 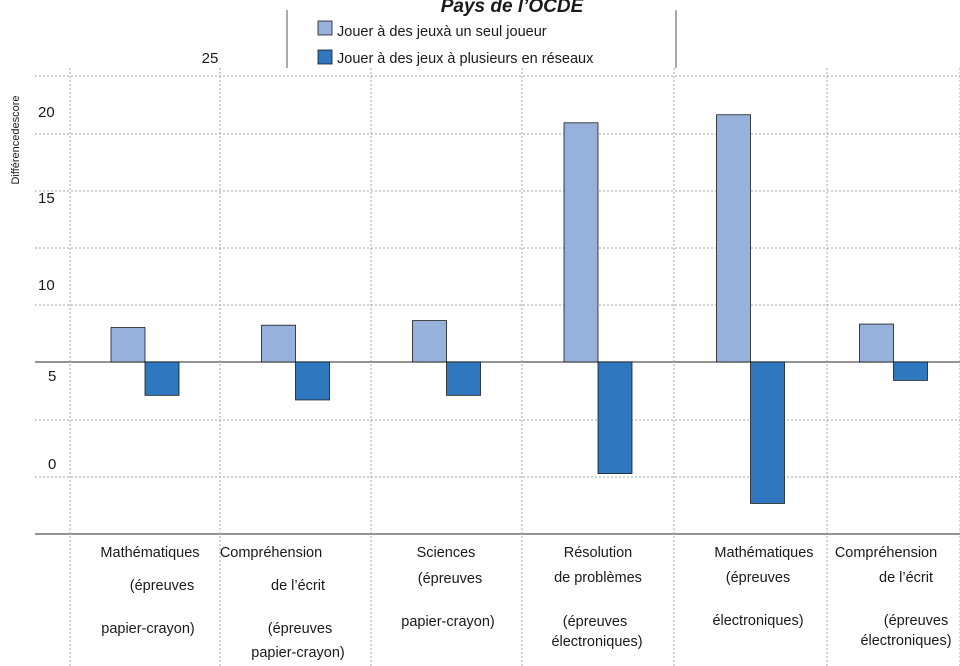 What do you see at coordinates (465, 59) in the screenshot?
I see `legend-label: Jouer à des jeux à plusieurs en réseaux` at bounding box center [465, 59].